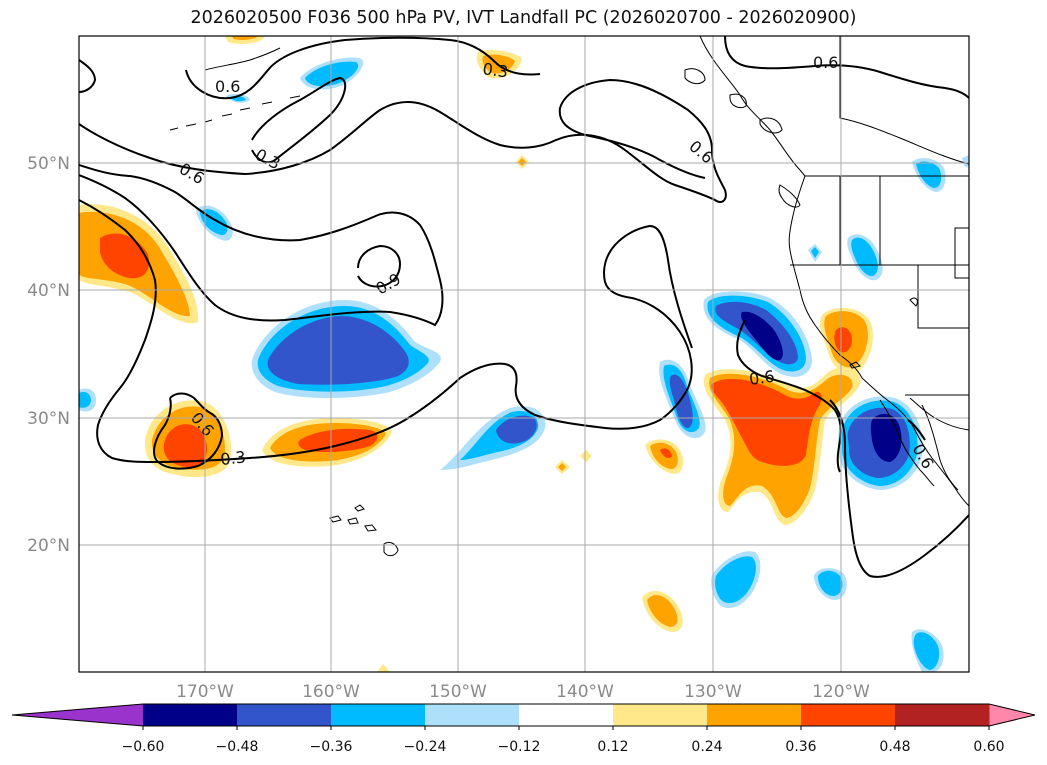 Image resolution: width=1047 pixels, height=765 pixels. Describe the element at coordinates (907, 443) in the screenshot. I see `coastline-baja` at that location.